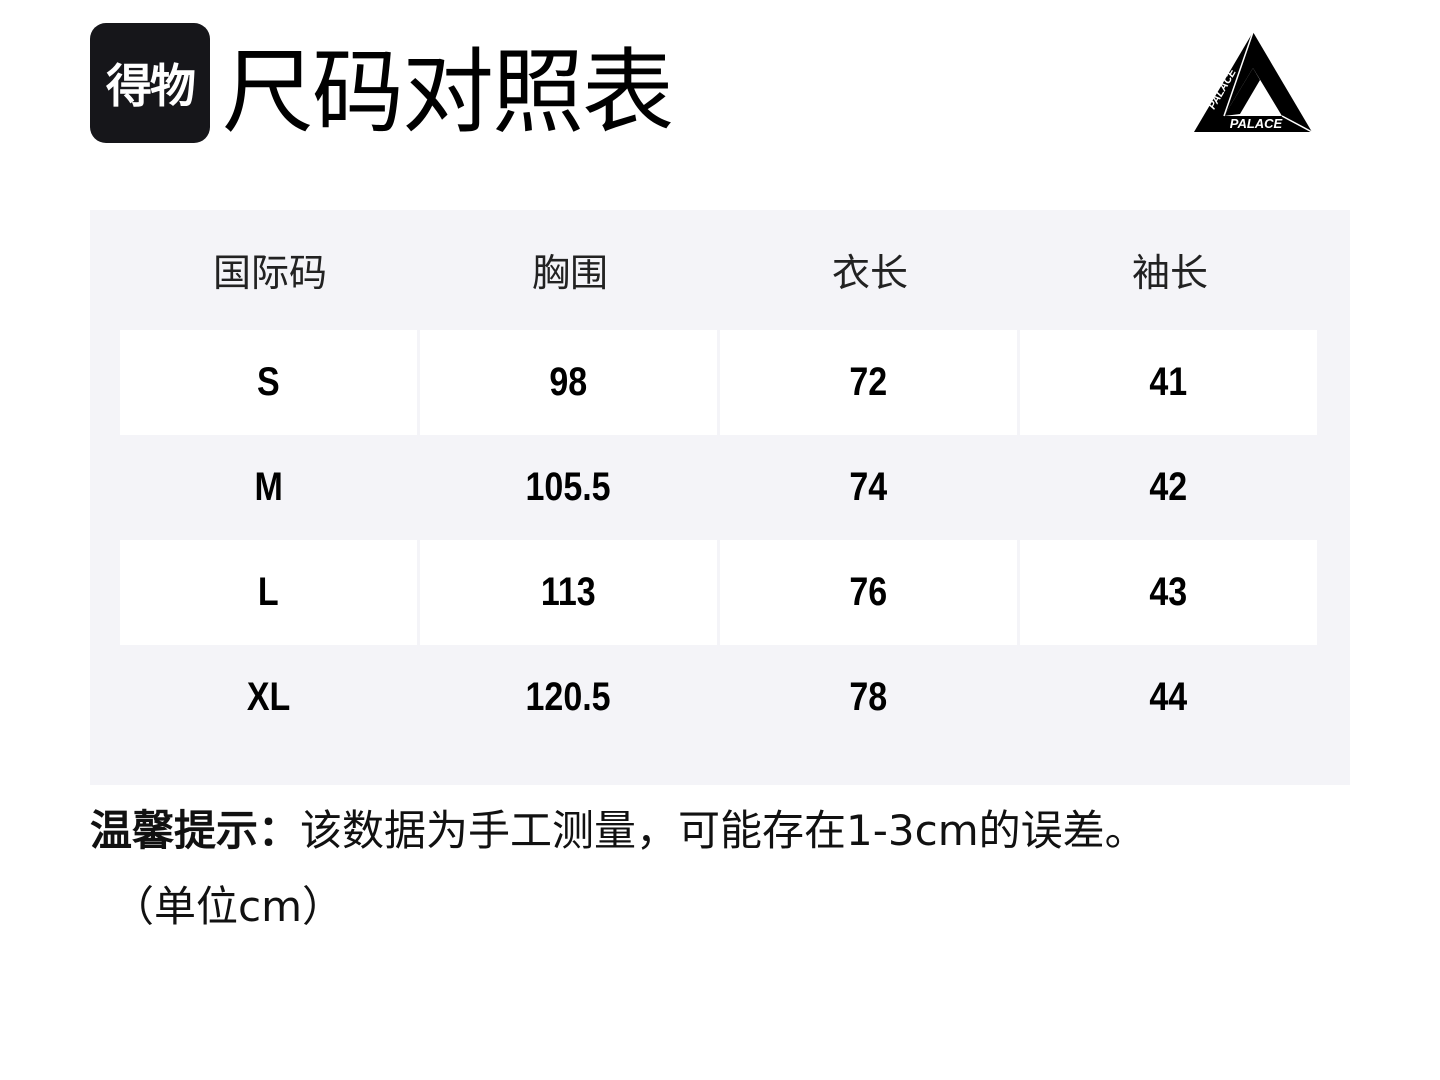 The height and width of the screenshot is (1080, 1440). What do you see at coordinates (1168, 697) in the screenshot?
I see `table-cell: 44` at bounding box center [1168, 697].